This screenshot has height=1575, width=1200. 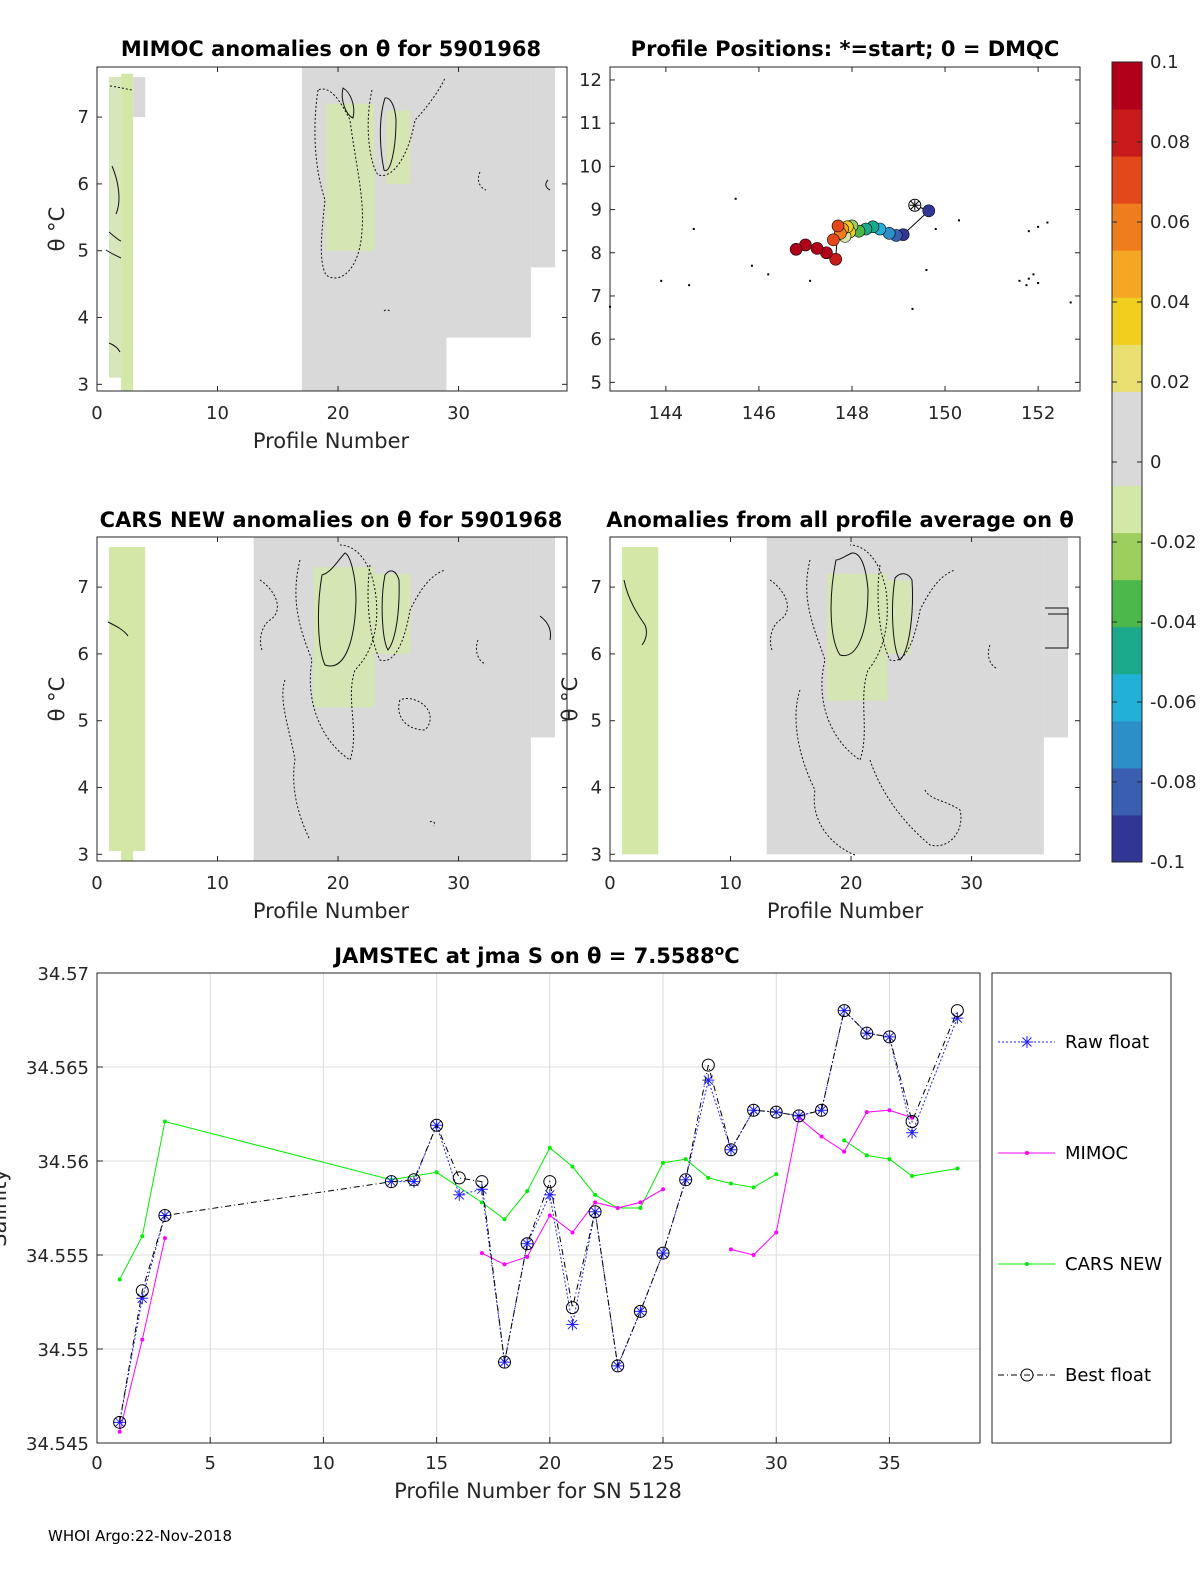 What do you see at coordinates (331, 441) in the screenshot?
I see `mimoc-xlabel: Profile Number` at bounding box center [331, 441].